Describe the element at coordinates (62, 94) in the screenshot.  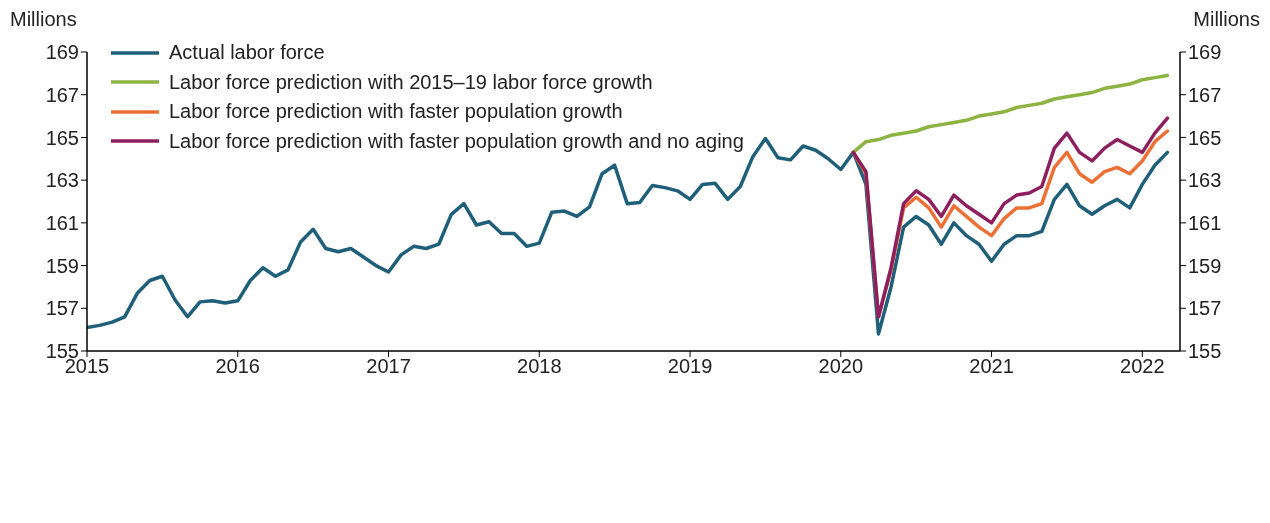
I see `y-tick-label: 167` at that location.